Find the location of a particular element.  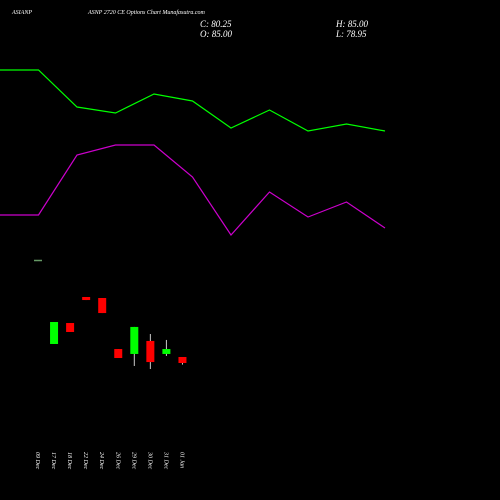

open-label: O: 85.00 is located at coordinates (216, 34).